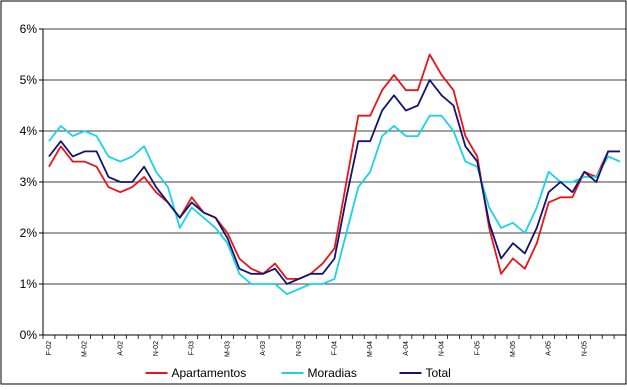 The height and width of the screenshot is (390, 627). I want to click on legend: Apartamentos Moradias Total, so click(298, 373).